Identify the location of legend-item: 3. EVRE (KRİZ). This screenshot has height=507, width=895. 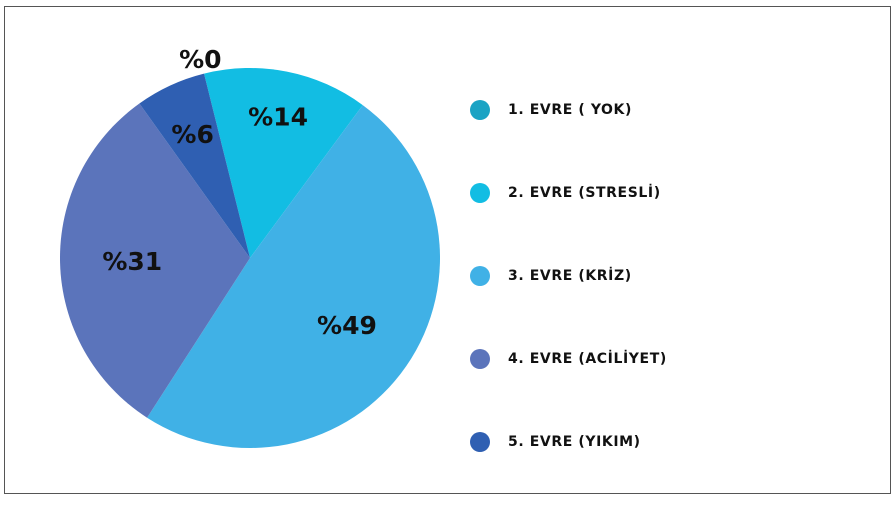
(568, 276).